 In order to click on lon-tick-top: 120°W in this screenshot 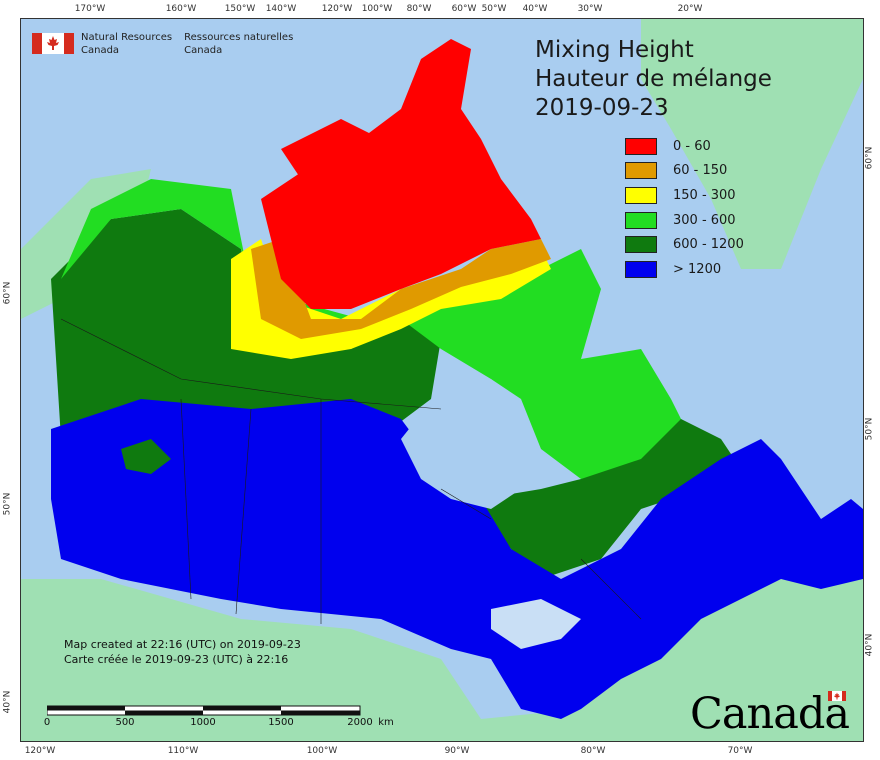, I will do `click(337, 9)`.